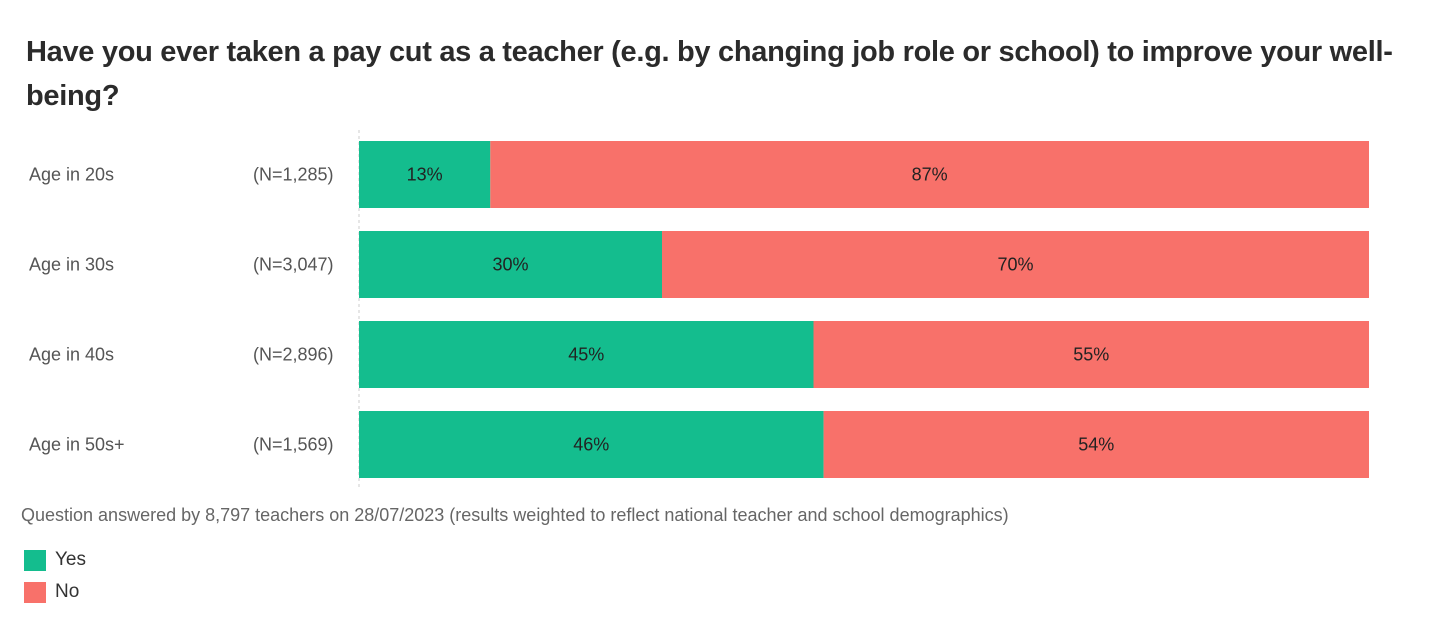  I want to click on legend-item-no: No, so click(51, 592).